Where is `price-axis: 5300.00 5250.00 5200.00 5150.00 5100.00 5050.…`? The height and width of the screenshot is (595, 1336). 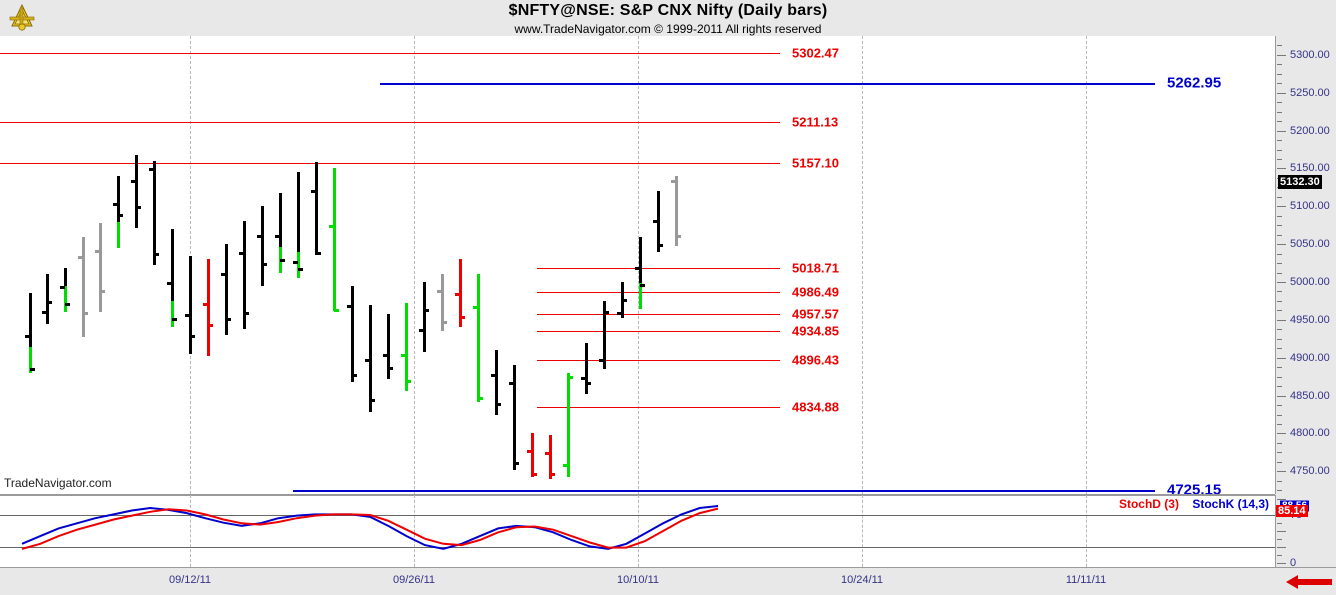 price-axis: 5300.00 5250.00 5200.00 5150.00 5100.00 5050.… is located at coordinates (1305, 265).